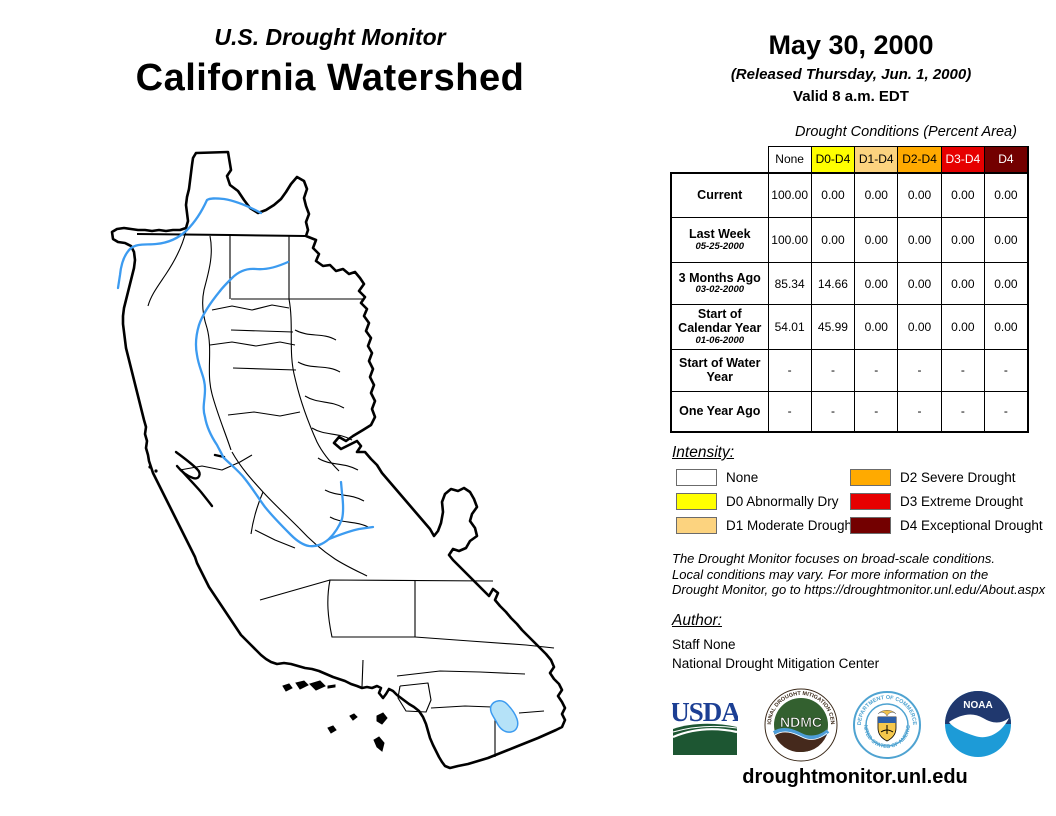 This screenshot has height=816, width=1056. What do you see at coordinates (782, 501) in the screenshot?
I see `legend-label: D0 Abnormally Dry` at bounding box center [782, 501].